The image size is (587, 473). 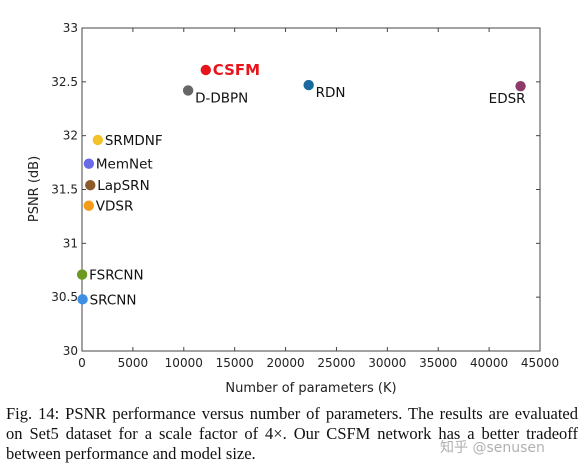 I want to click on data-point-csfm, so click(x=205, y=70).